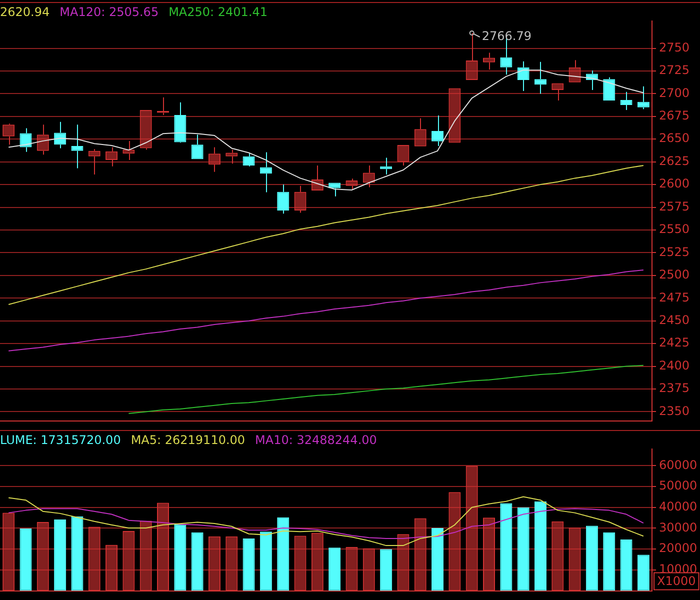 This screenshot has width=700, height=600. I want to click on y-tick-label: 2475, so click(674, 297).